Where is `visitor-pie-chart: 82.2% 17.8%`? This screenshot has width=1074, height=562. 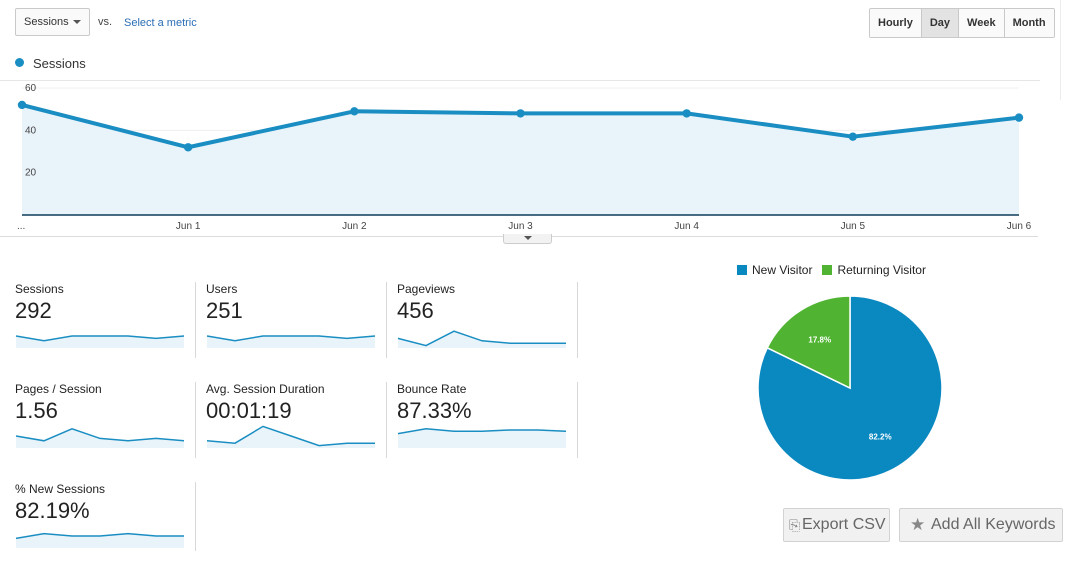
visitor-pie-chart: 82.2% 17.8% is located at coordinates (850, 388).